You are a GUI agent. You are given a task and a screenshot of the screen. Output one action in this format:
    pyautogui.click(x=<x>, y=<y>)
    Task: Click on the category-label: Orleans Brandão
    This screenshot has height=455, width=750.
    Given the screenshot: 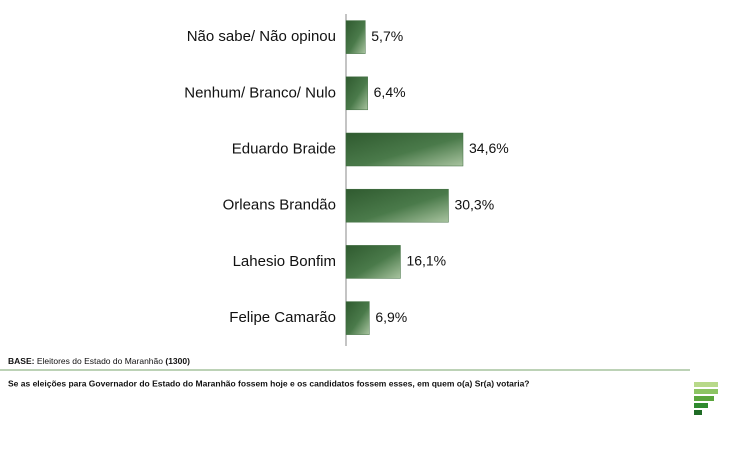 What is the action you would take?
    pyautogui.click(x=279, y=205)
    